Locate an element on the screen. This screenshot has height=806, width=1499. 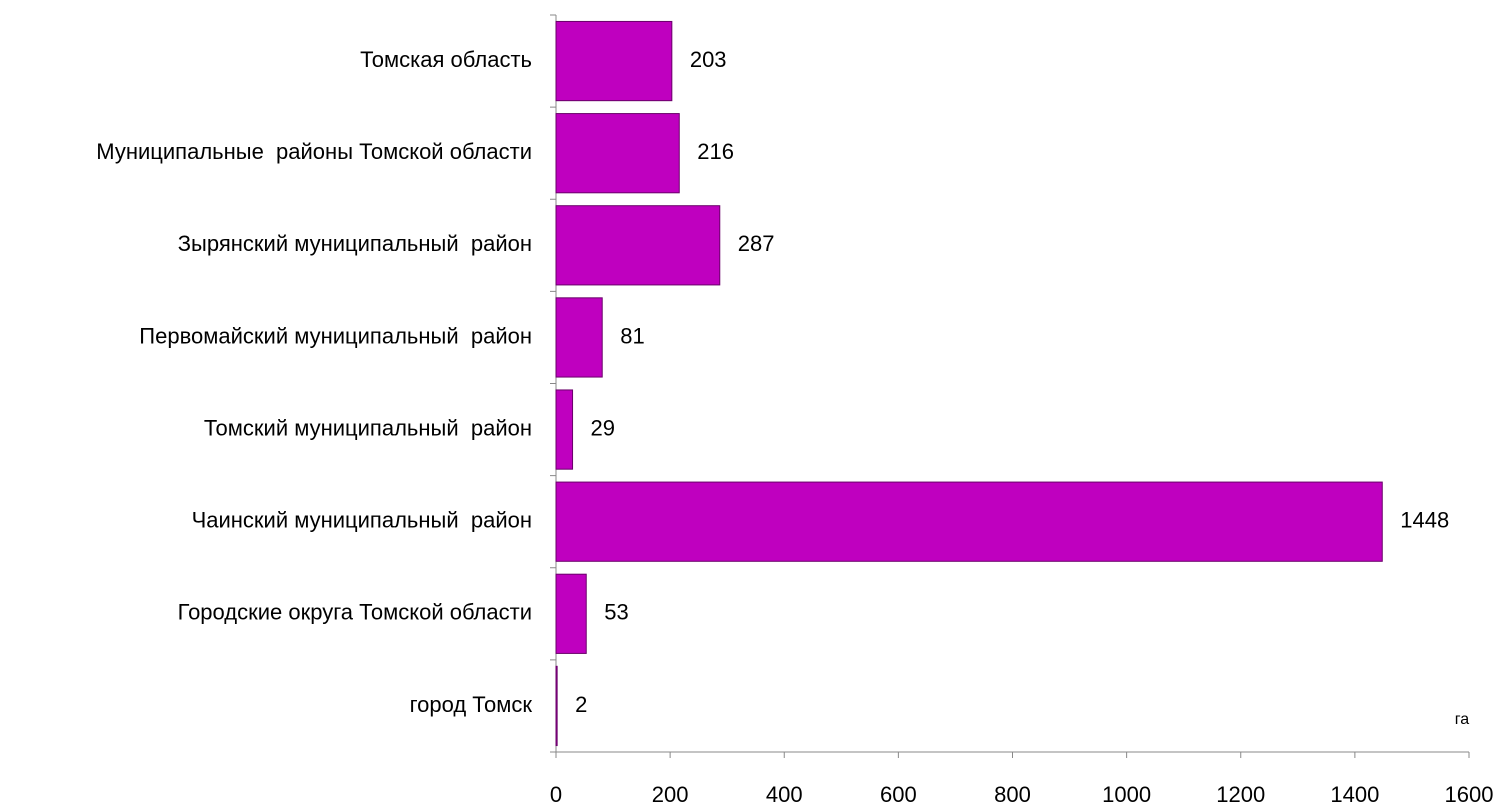
x-tick-label: 1600 is located at coordinates (1469, 794).